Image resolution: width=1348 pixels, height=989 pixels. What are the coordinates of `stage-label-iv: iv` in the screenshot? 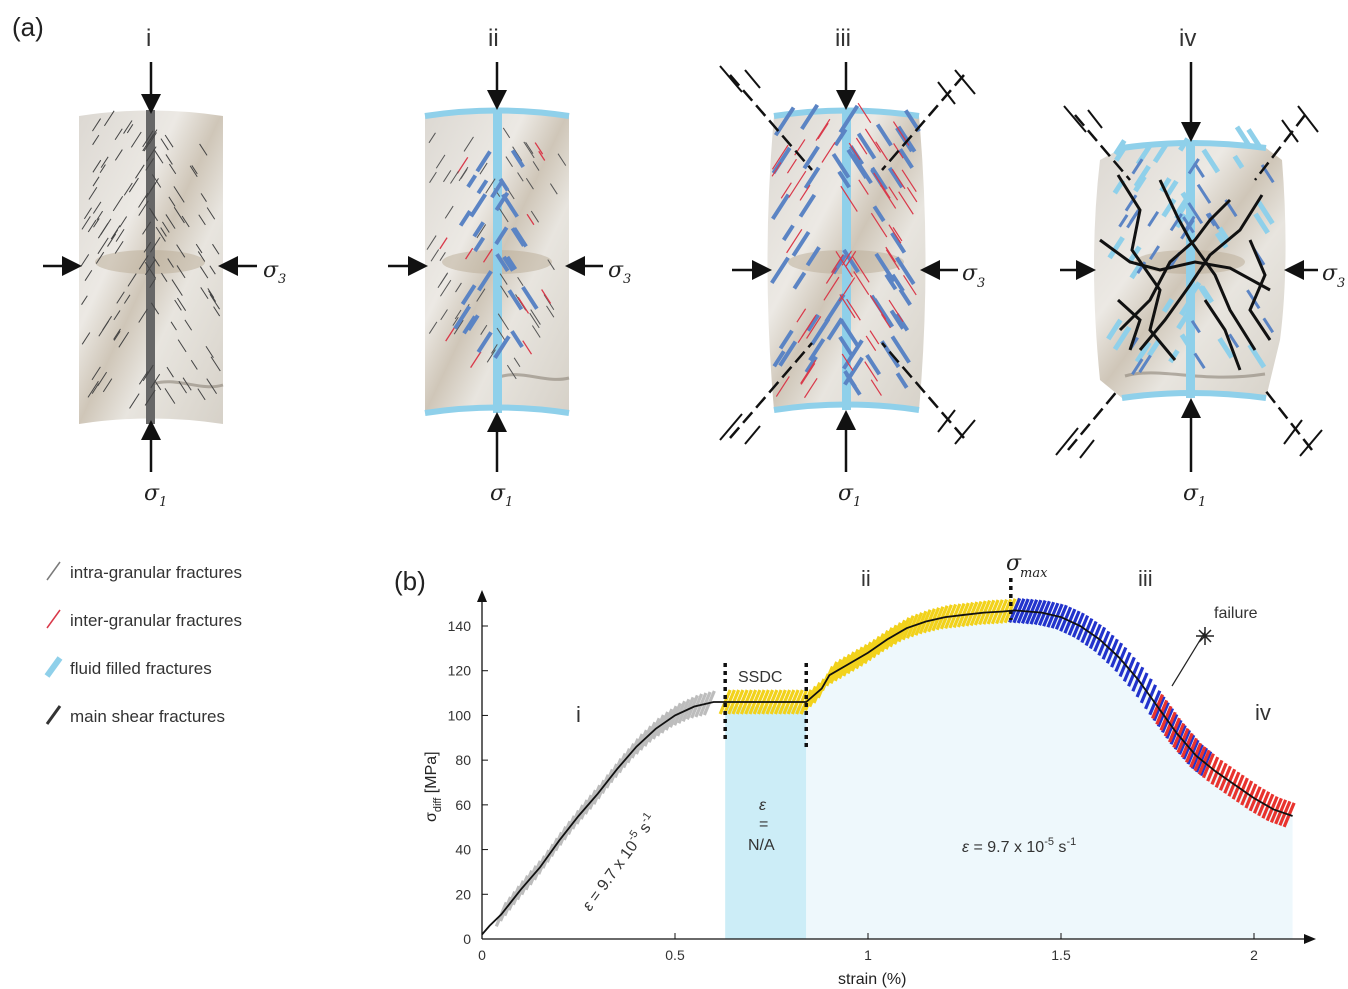 It's located at (1187, 38).